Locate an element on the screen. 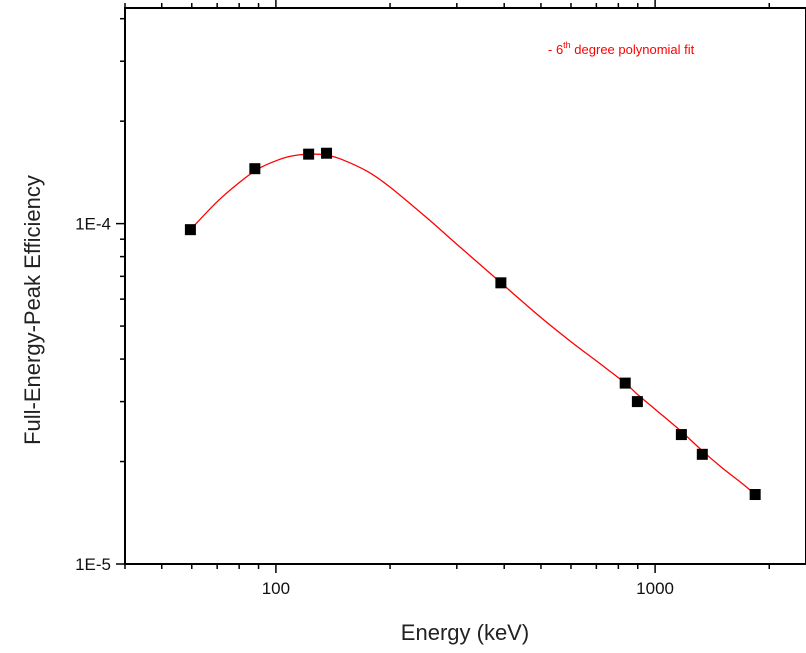 Image resolution: width=806 pixels, height=653 pixels. x-tick-label: 100 is located at coordinates (276, 588).